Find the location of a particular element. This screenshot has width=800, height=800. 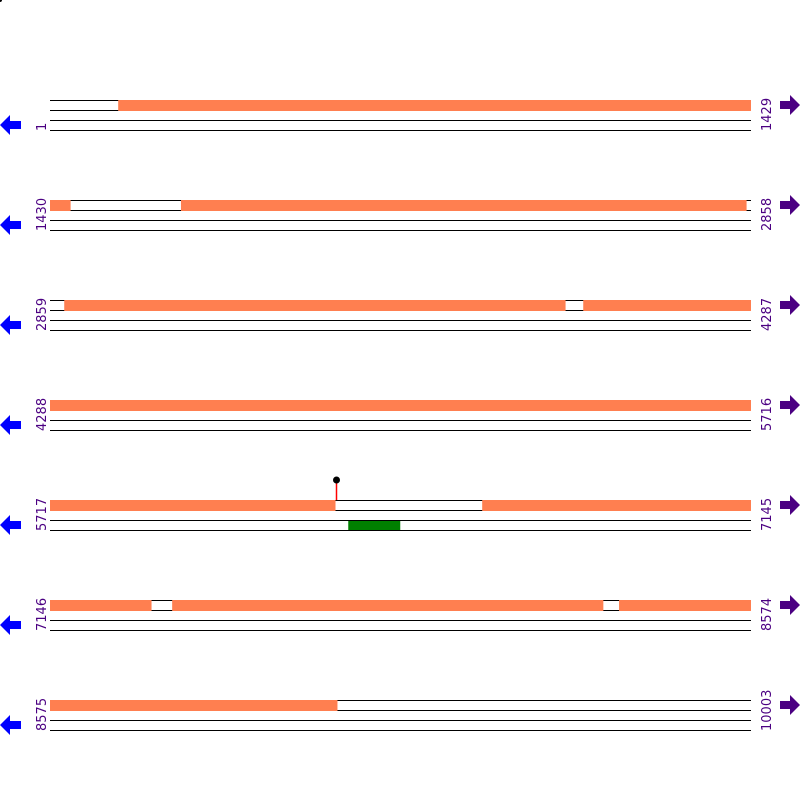

sequence-row: 7146 8574 is located at coordinates (400, 615).